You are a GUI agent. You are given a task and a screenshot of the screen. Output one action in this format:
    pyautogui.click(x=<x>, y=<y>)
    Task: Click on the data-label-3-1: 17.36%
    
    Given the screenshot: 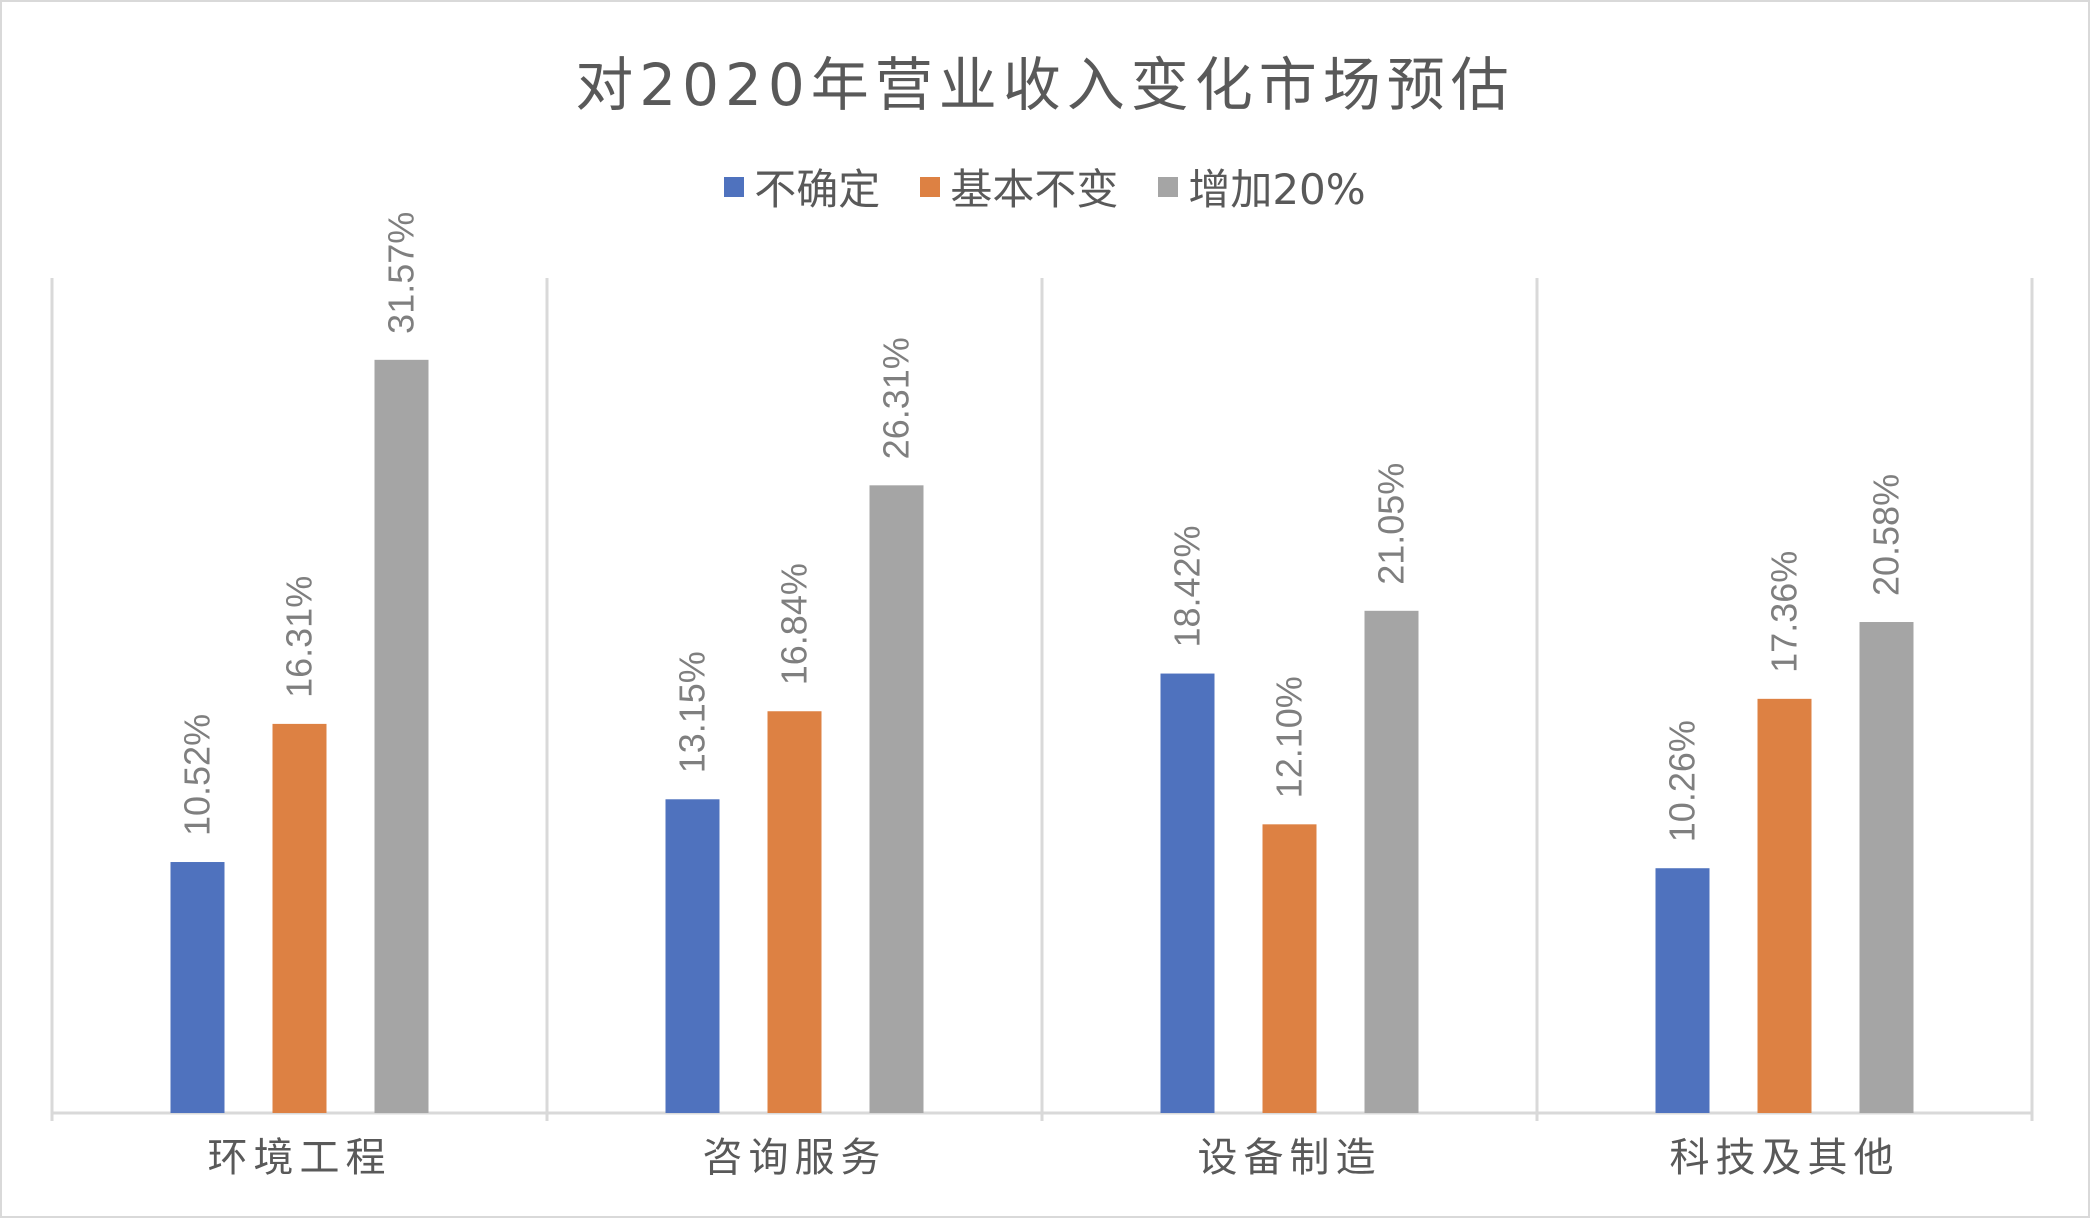 What is the action you would take?
    pyautogui.click(x=1784, y=612)
    